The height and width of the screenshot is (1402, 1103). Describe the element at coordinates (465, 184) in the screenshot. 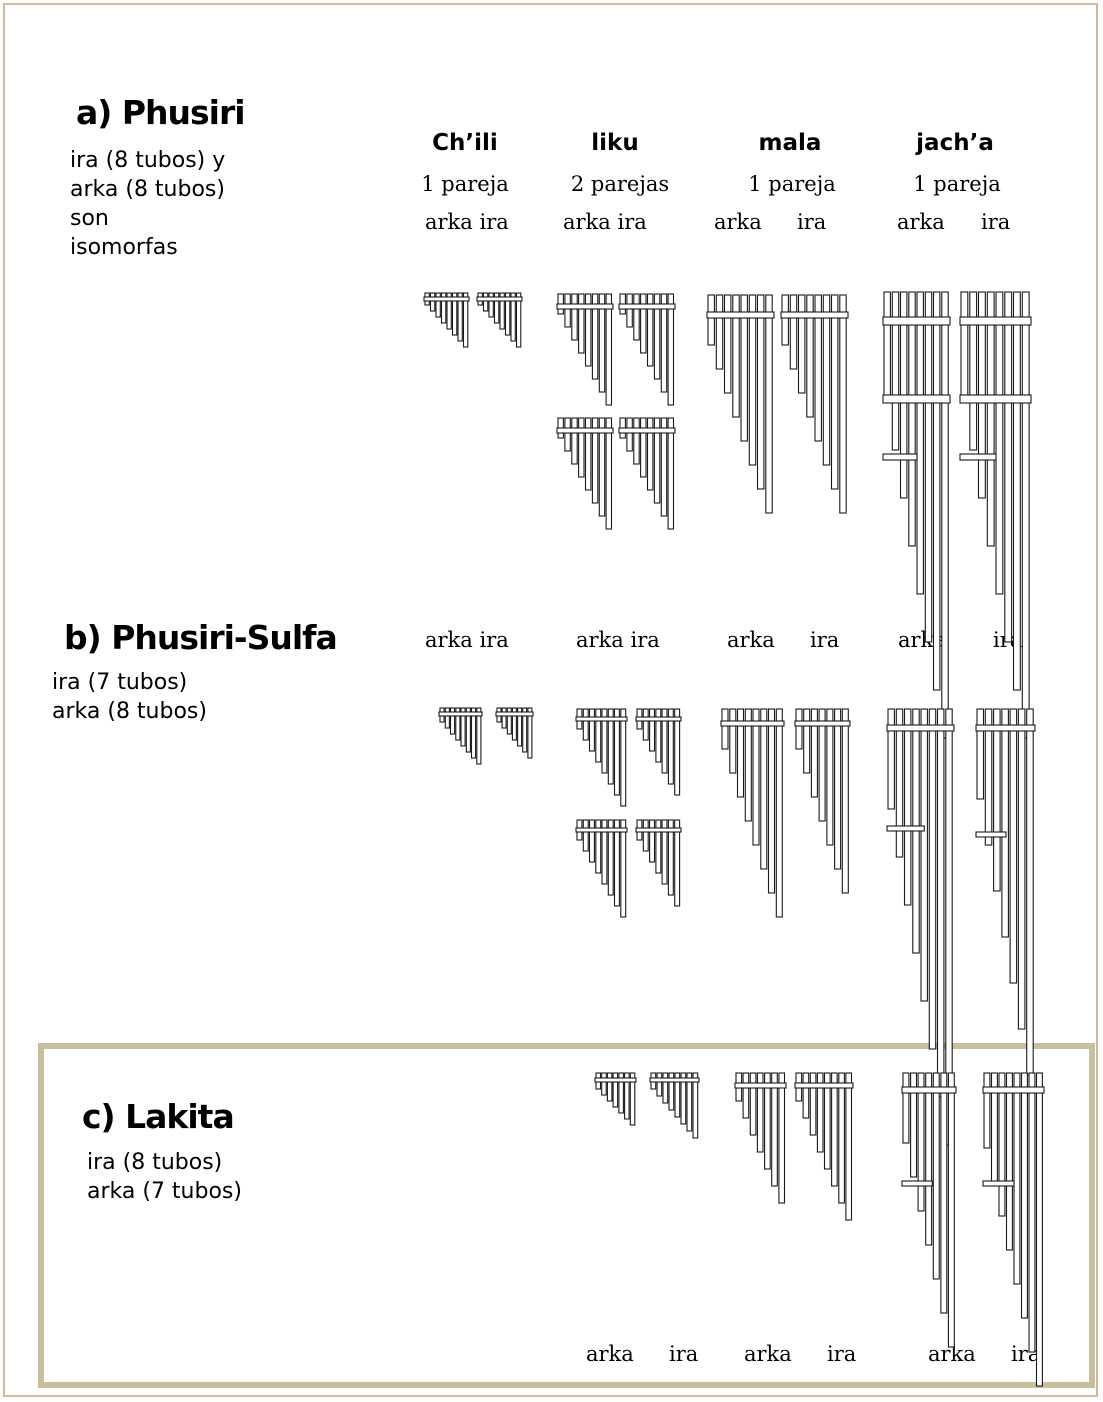

I see `column-pairs-chili: 1 pareja` at that location.